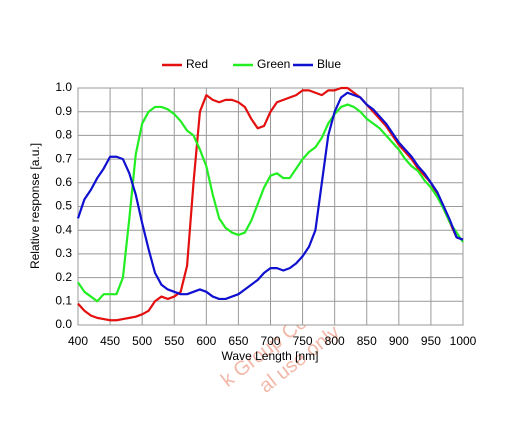  I want to click on x-tick-label: 1000, so click(463, 341).